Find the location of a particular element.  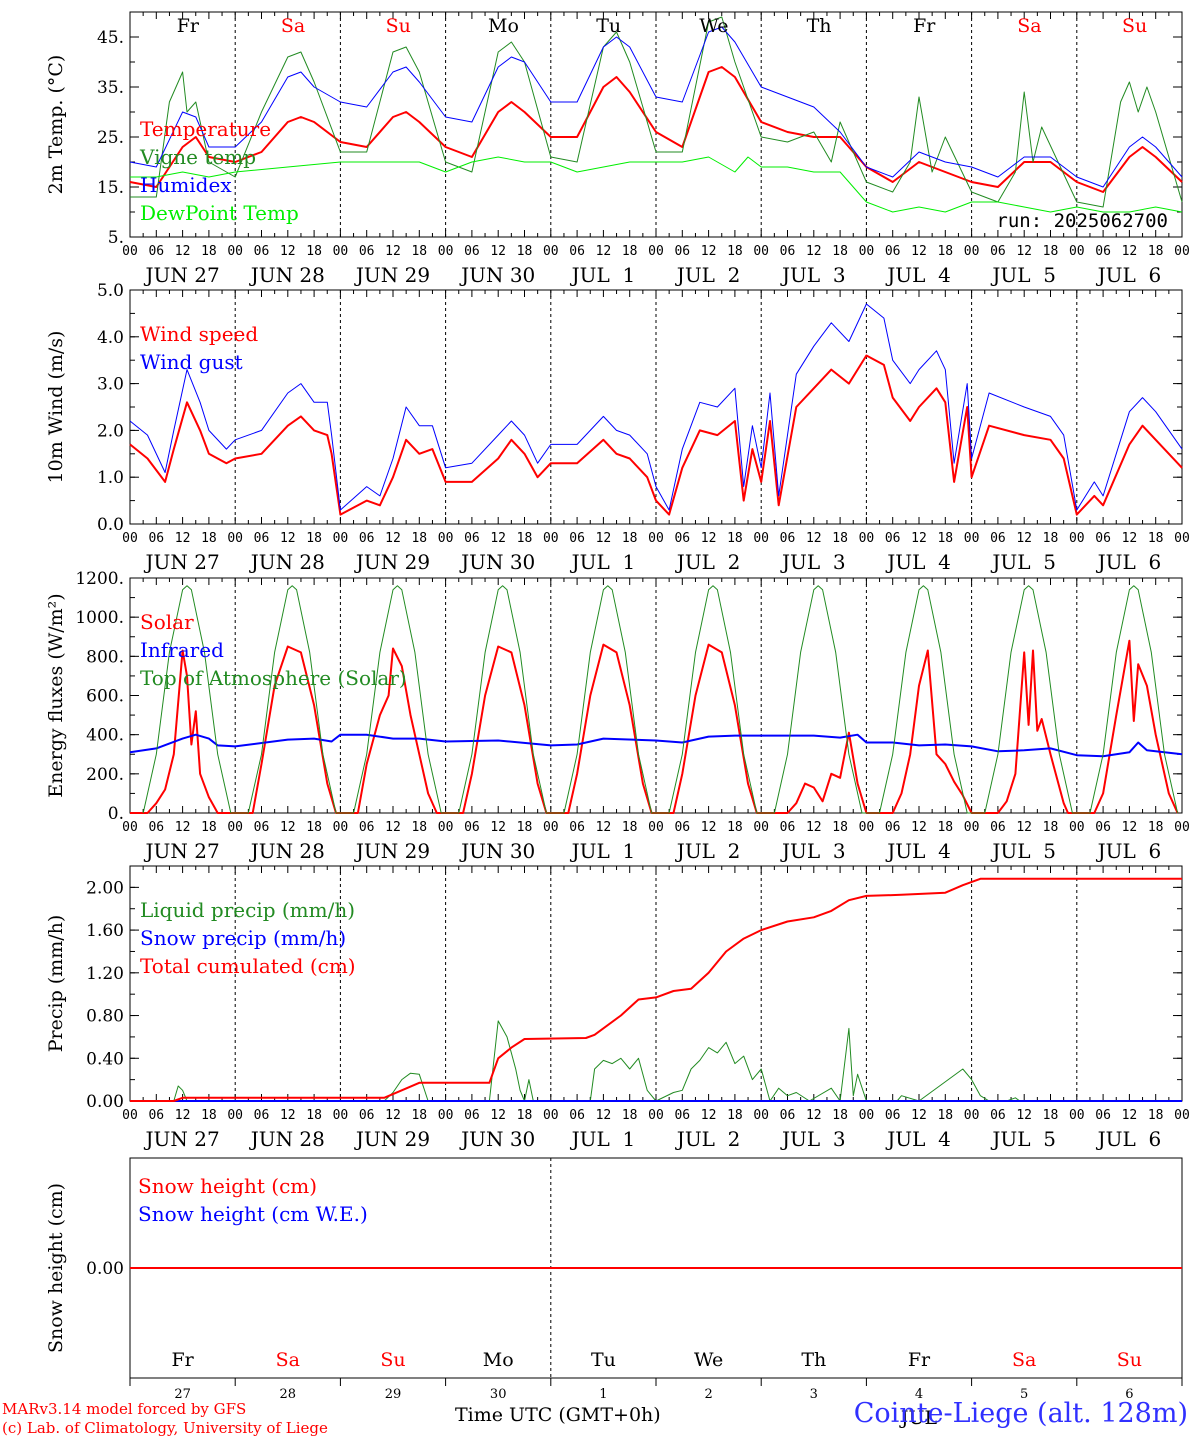

y-tick-label: 2.0 is located at coordinates (110, 431).